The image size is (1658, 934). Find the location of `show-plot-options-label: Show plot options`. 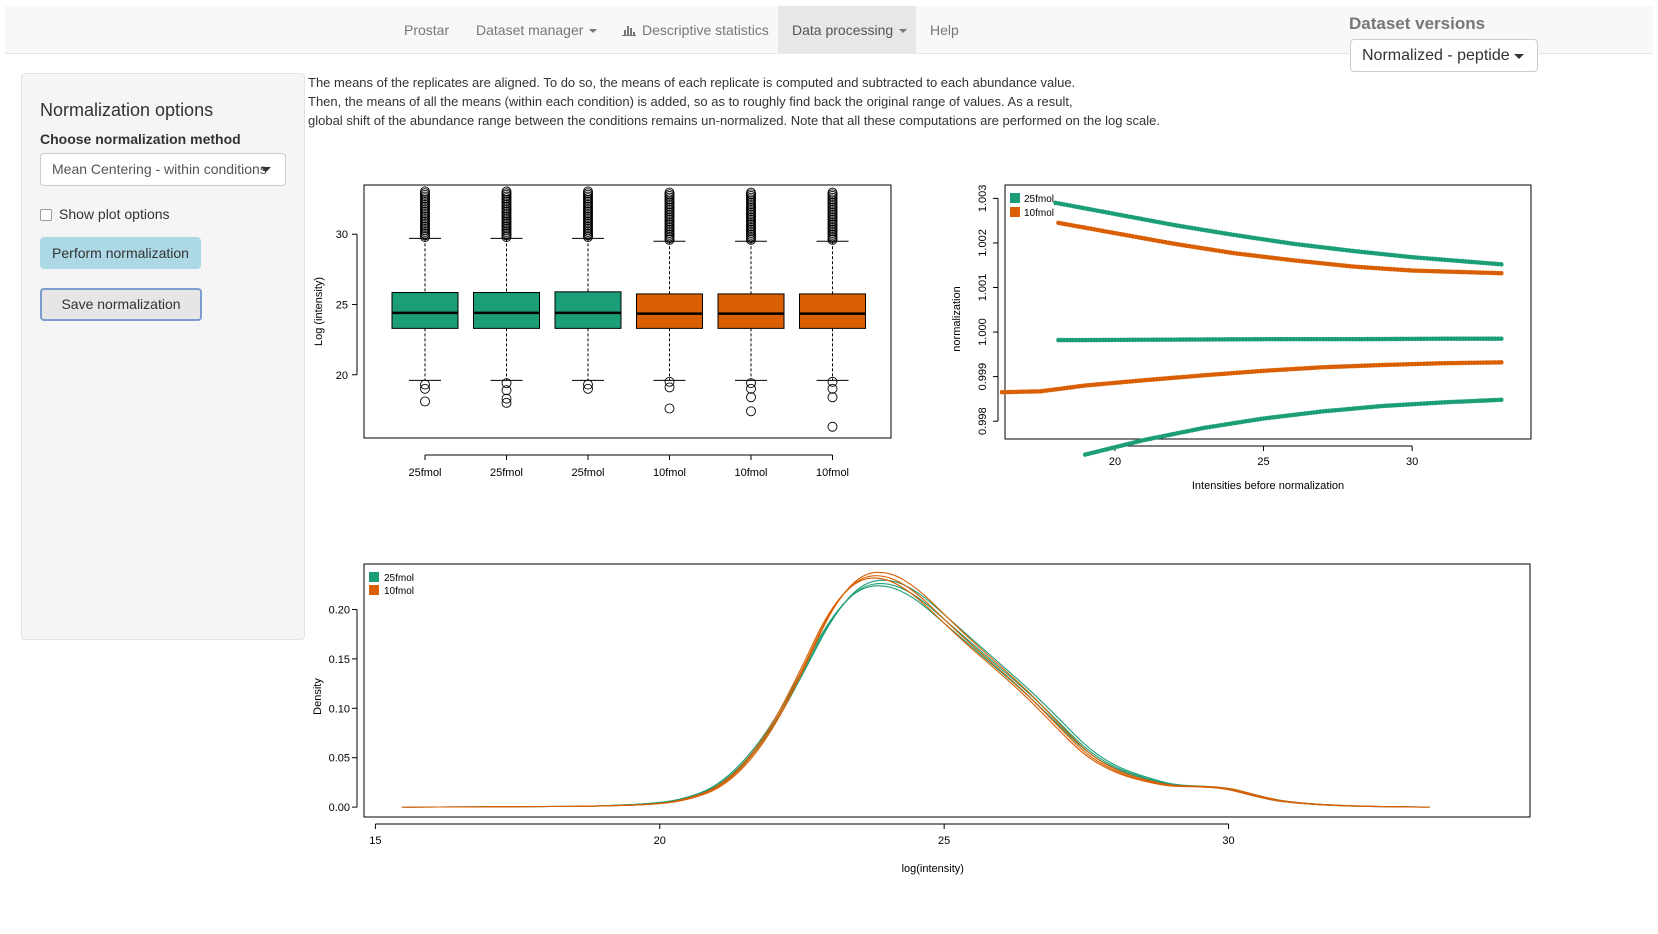

show-plot-options-label: Show plot options is located at coordinates (114, 214).